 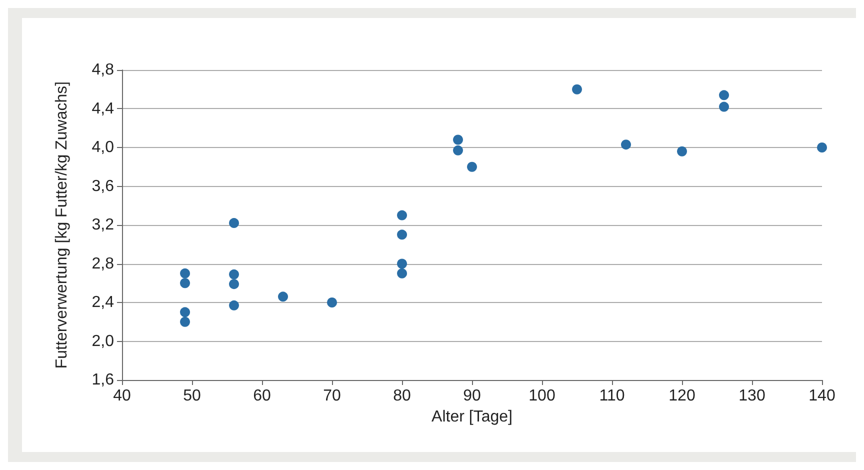 I want to click on y-tick-label: 3,6, so click(x=103, y=186).